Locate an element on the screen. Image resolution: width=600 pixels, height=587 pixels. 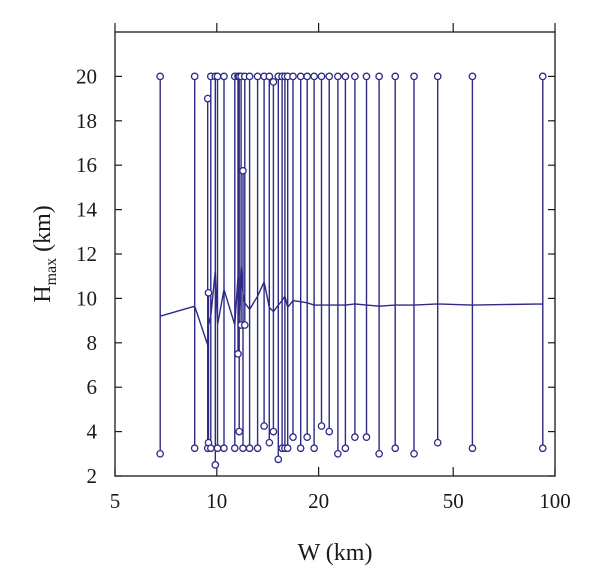
x-tick-label: 20 is located at coordinates (318, 501).